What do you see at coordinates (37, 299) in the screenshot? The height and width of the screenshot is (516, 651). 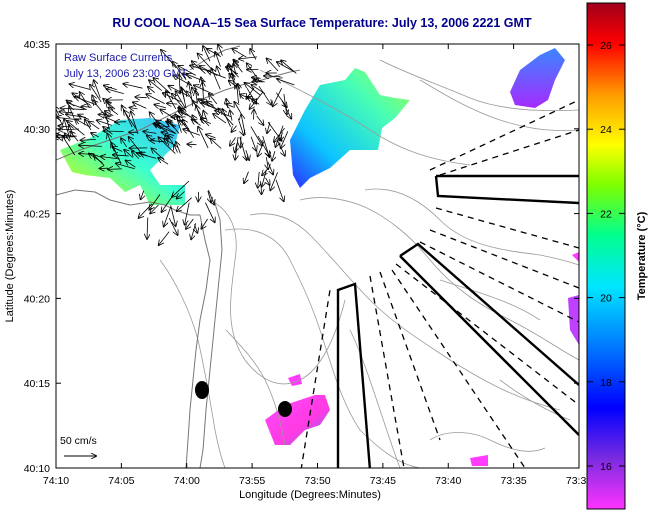 I see `y-tick-label: 40:20` at bounding box center [37, 299].